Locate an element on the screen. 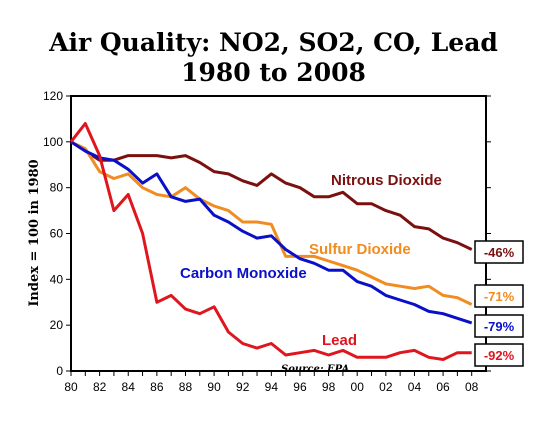  source-note: Source: EPA is located at coordinates (315, 369).